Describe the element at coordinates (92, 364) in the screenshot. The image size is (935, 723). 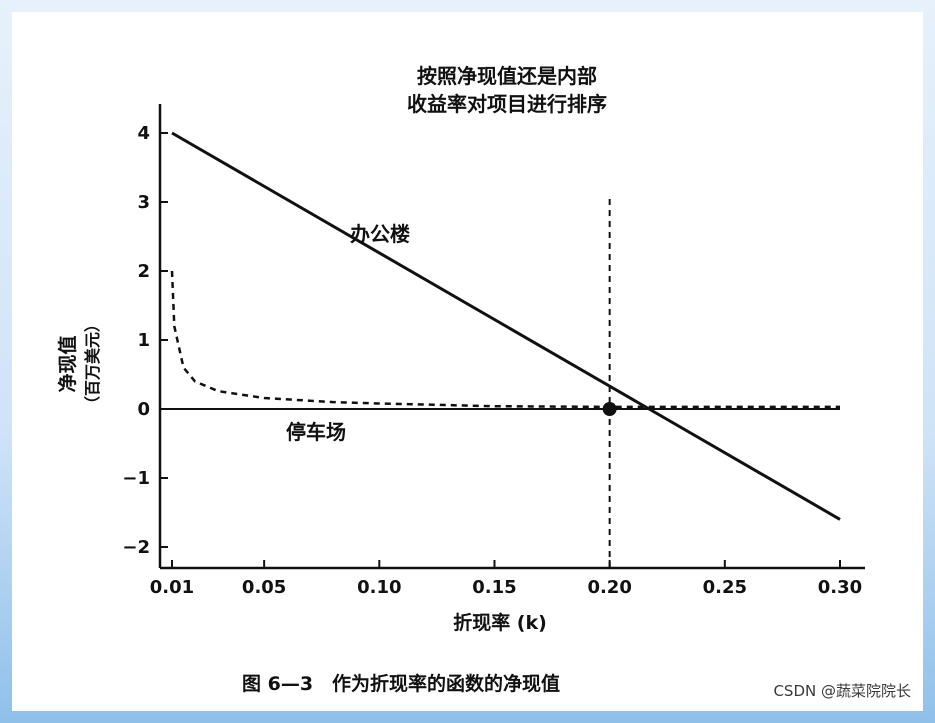
I see `y-axis-unit: （百万美元）` at that location.